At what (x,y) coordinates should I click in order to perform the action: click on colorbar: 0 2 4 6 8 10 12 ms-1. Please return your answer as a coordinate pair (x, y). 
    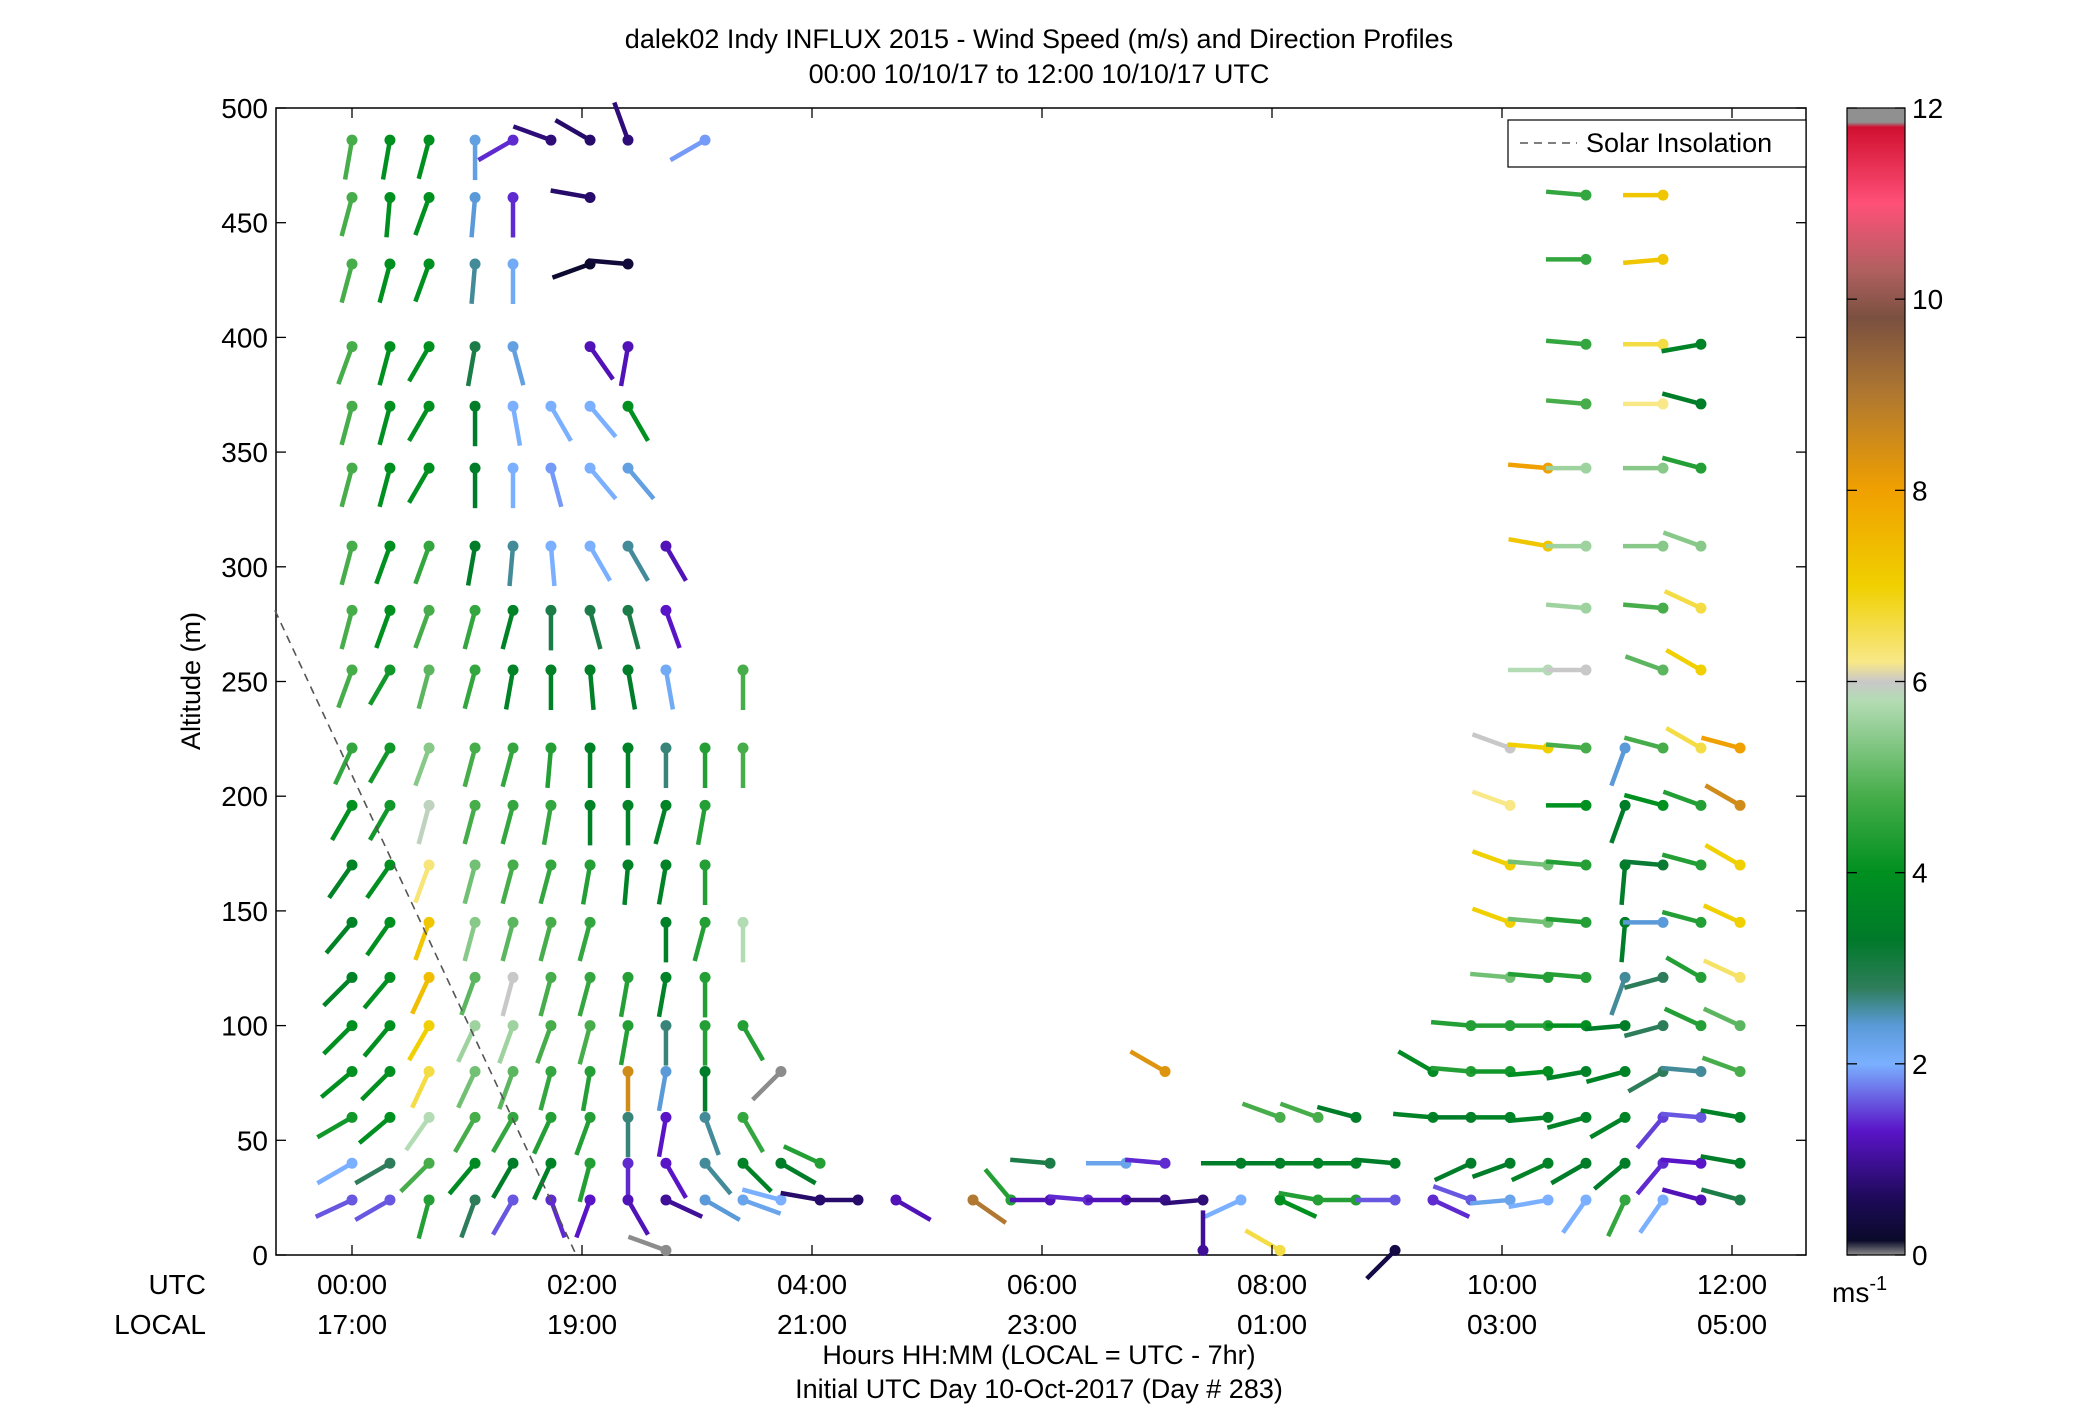
    Looking at the image, I should click on (1887, 700).